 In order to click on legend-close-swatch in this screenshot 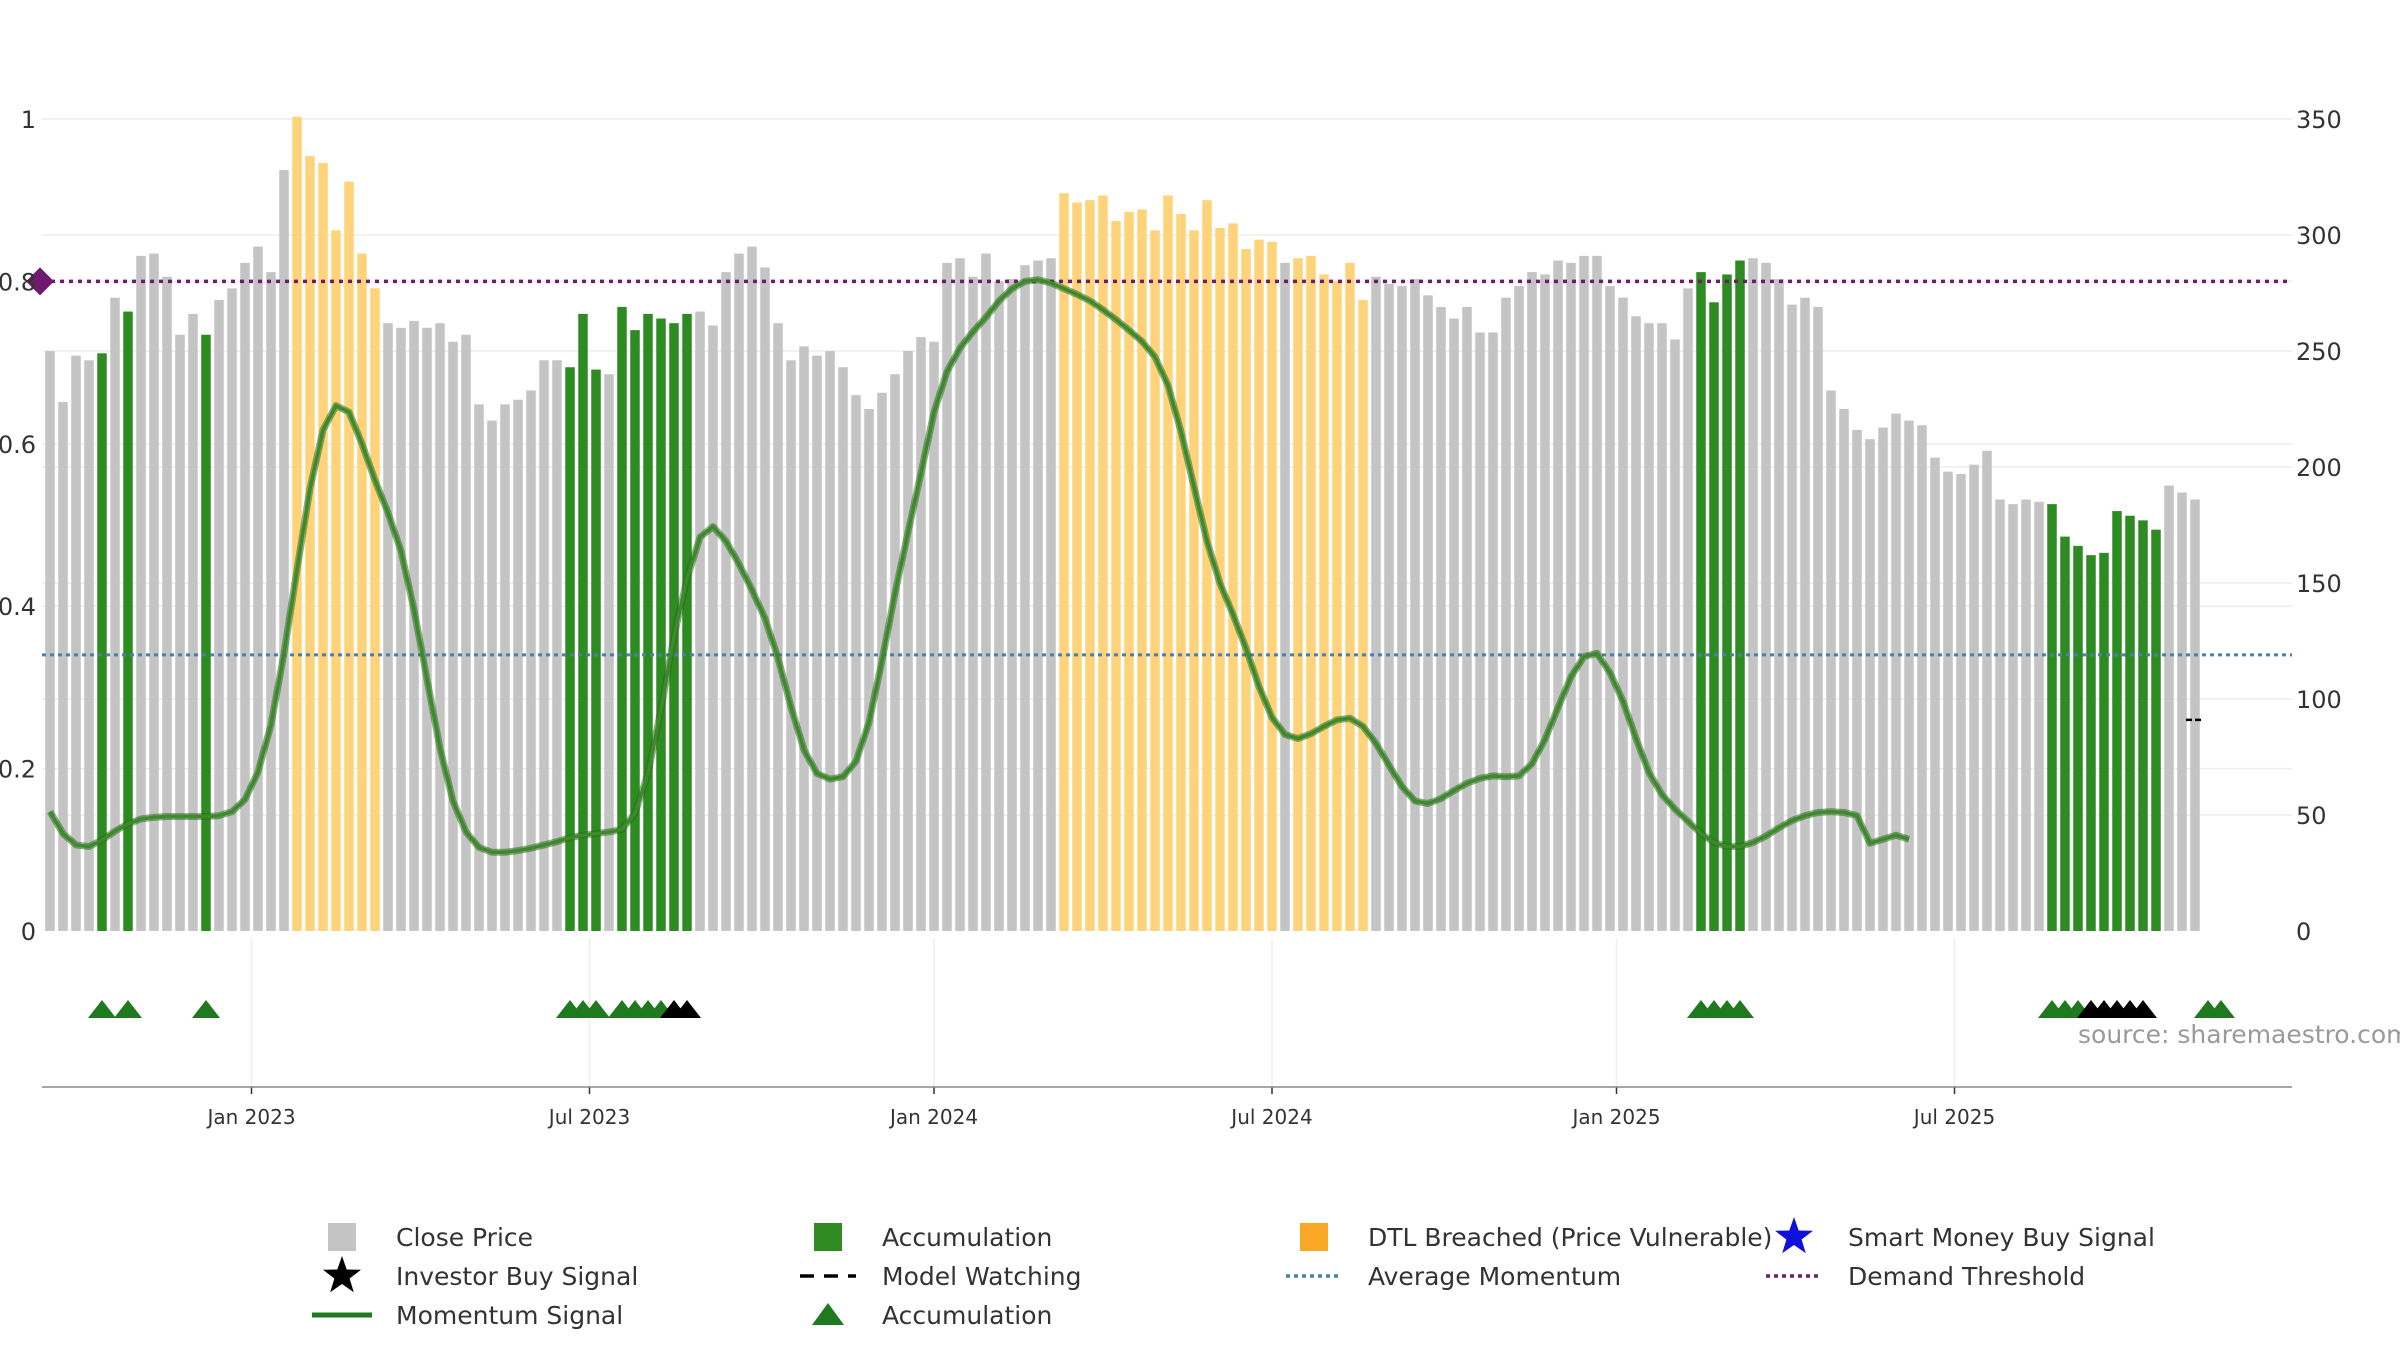, I will do `click(342, 1237)`.